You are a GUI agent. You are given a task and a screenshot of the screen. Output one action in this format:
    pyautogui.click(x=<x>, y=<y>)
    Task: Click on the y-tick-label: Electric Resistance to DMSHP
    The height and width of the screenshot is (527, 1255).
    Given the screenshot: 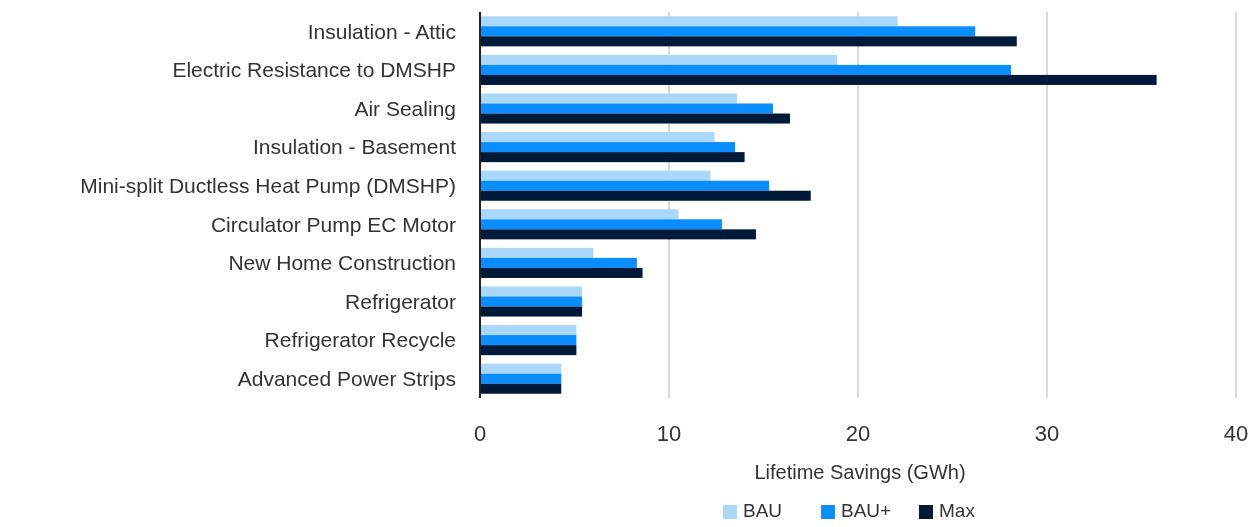 What is the action you would take?
    pyautogui.click(x=314, y=70)
    